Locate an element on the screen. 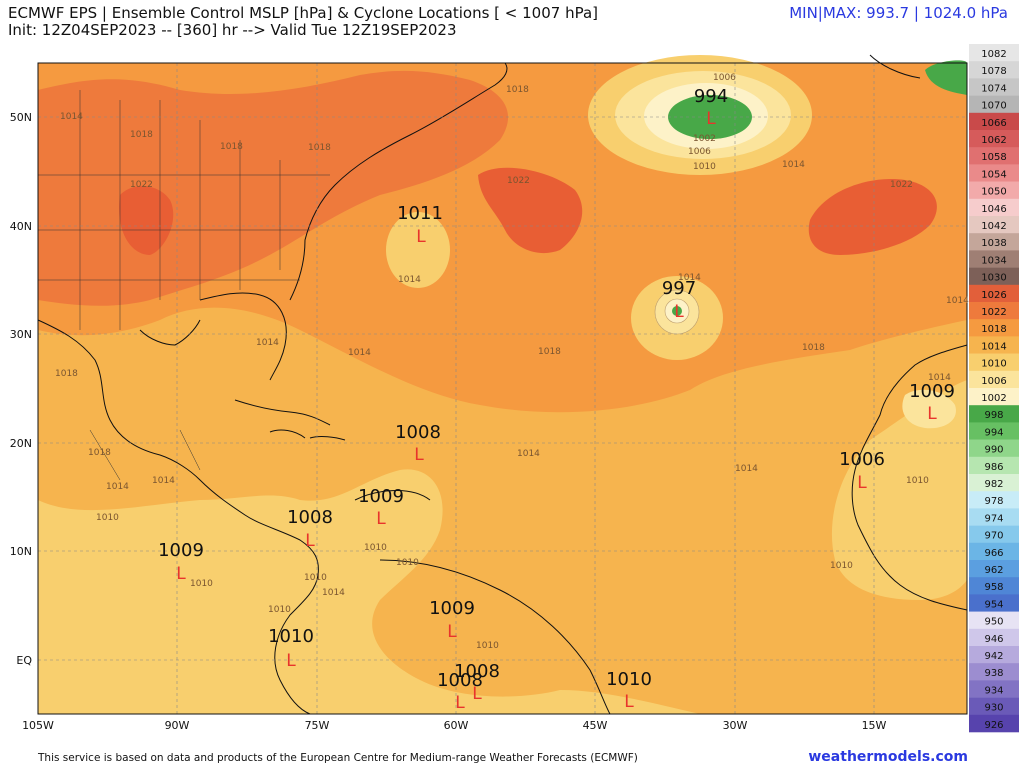 The width and height of the screenshot is (1024, 768). low-1011-area is located at coordinates (418, 250).